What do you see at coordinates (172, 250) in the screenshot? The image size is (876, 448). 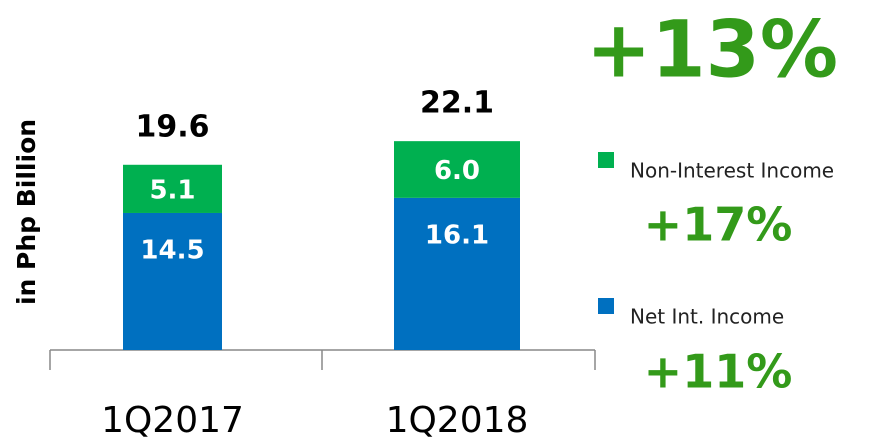 I see `data-label: 14.5` at bounding box center [172, 250].